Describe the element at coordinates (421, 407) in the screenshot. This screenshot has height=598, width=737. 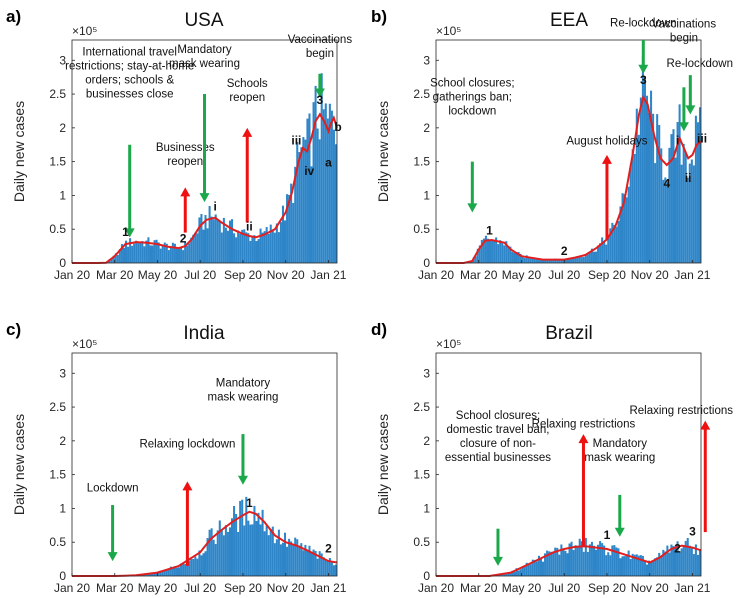
I see `y-tick-label: 2.5` at that location.